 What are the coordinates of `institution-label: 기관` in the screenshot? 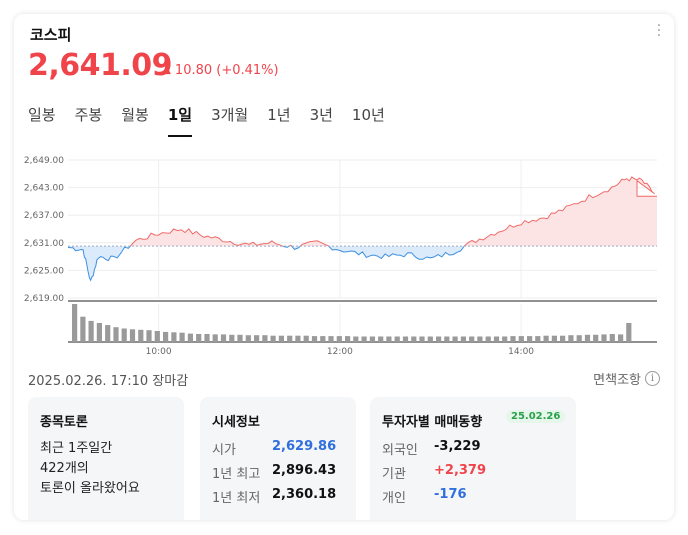 It's located at (394, 474).